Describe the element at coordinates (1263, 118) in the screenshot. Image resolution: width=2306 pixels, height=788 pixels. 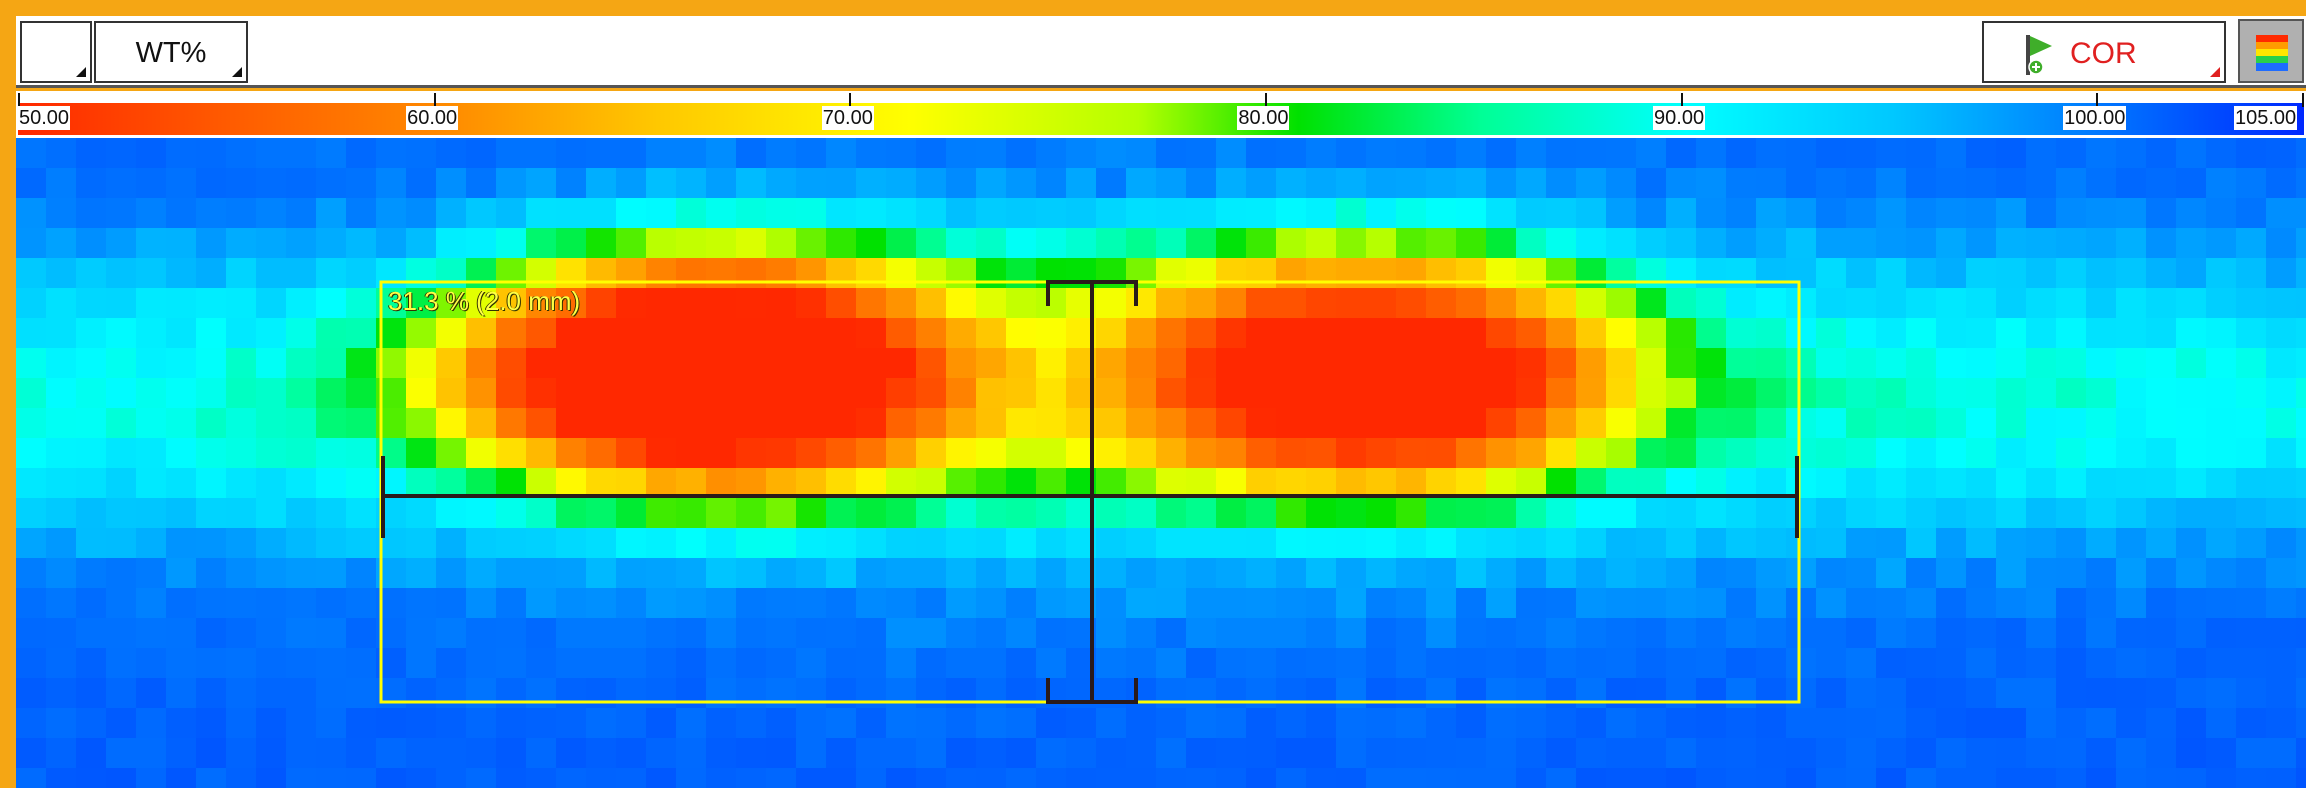
I see `color-scale-tick-label: 80.00` at that location.